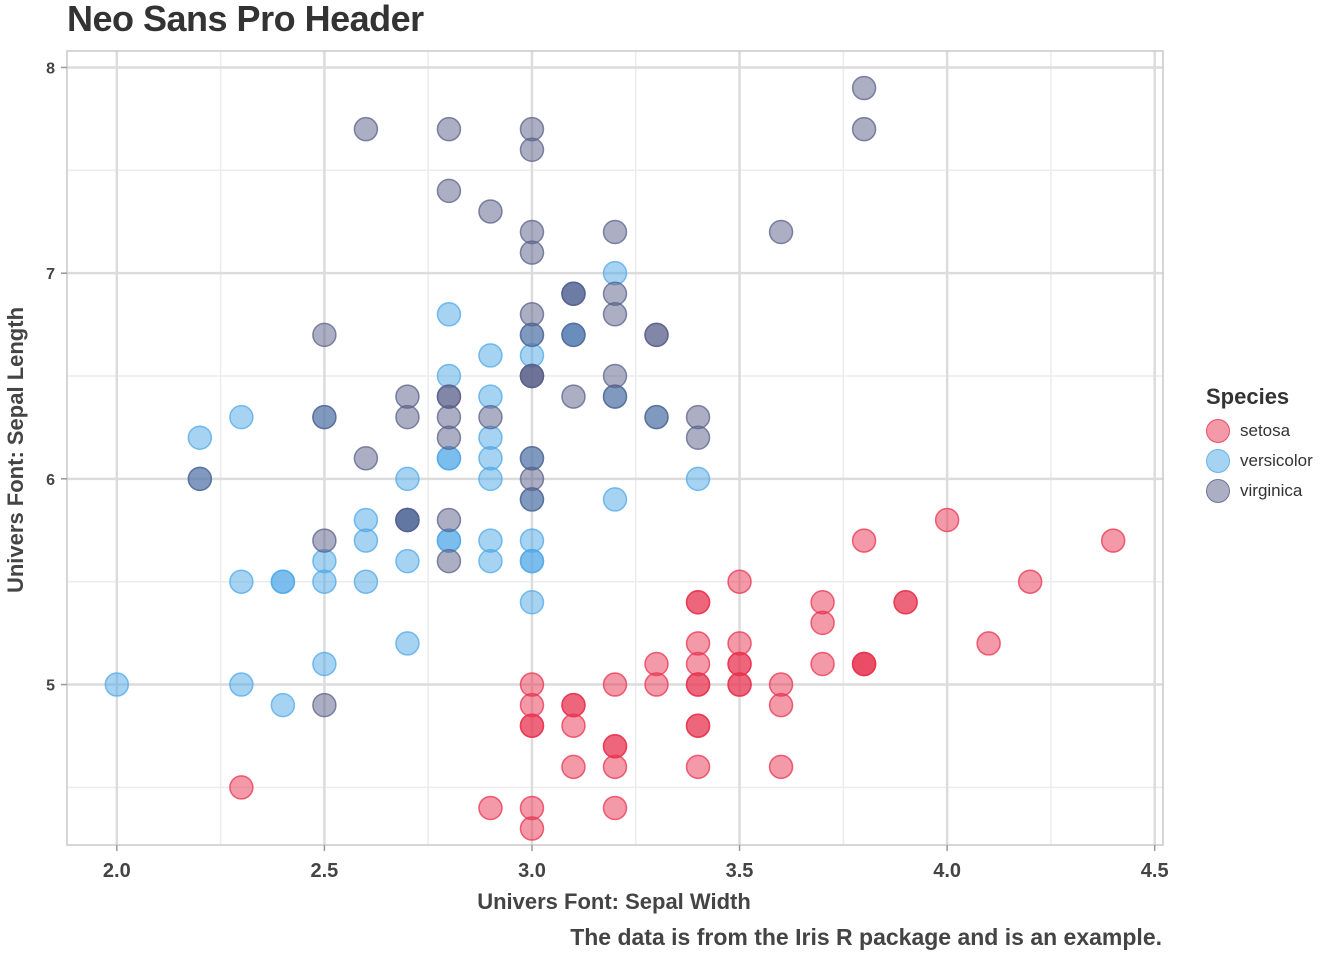  What do you see at coordinates (614, 901) in the screenshot?
I see `x-axis-label: Univers Font: Sepal Width` at bounding box center [614, 901].